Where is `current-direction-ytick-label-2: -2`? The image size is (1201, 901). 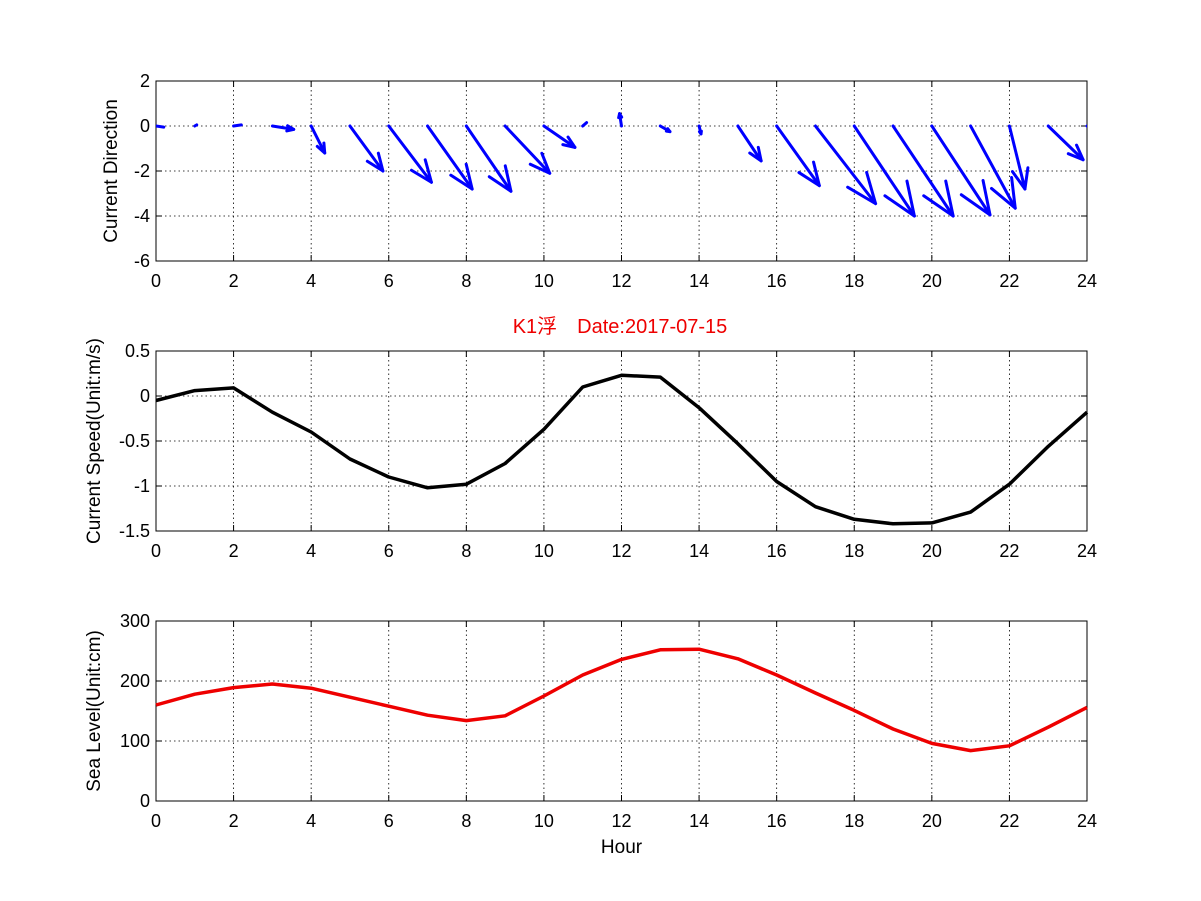
current-direction-ytick-label-2: -2 is located at coordinates (142, 171).